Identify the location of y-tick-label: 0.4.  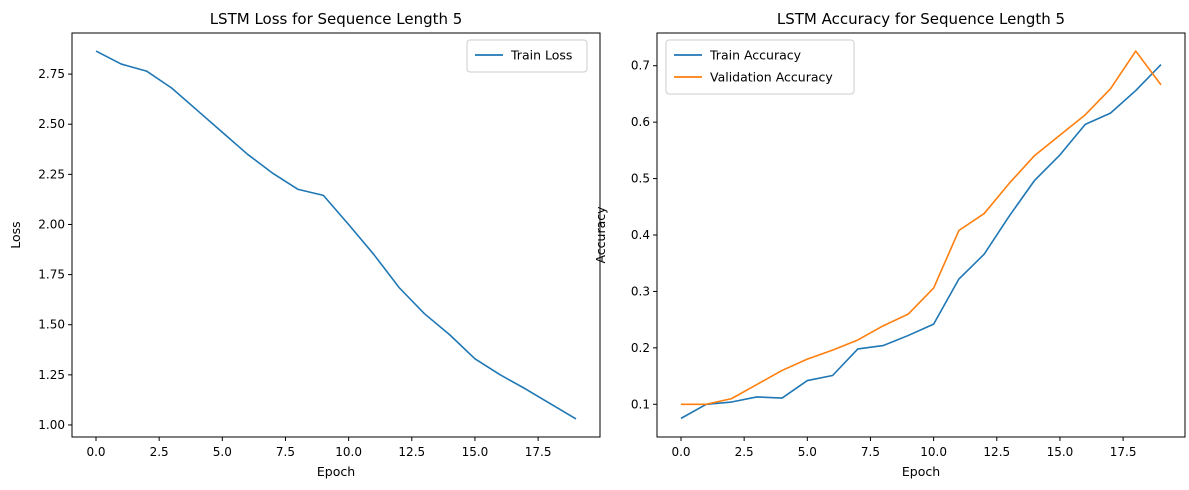
(640, 235).